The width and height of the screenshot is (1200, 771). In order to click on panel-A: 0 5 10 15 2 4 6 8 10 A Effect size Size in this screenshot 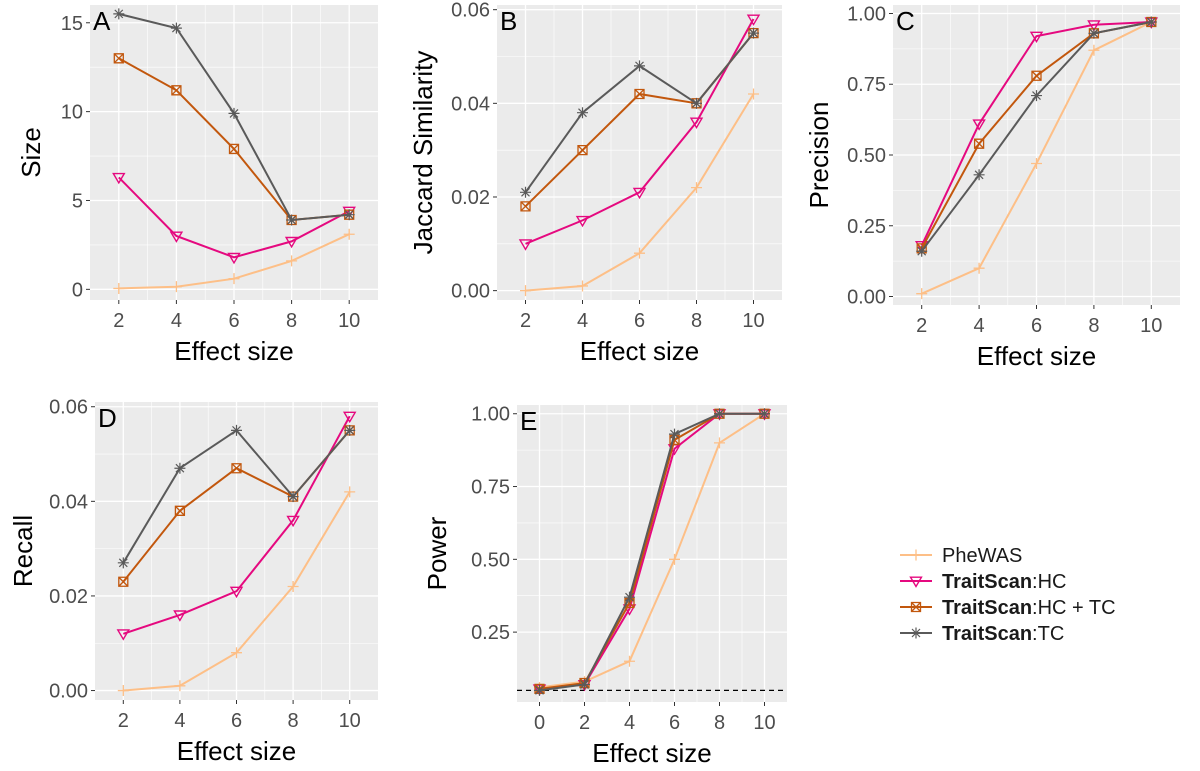, I will do `click(197, 185)`.